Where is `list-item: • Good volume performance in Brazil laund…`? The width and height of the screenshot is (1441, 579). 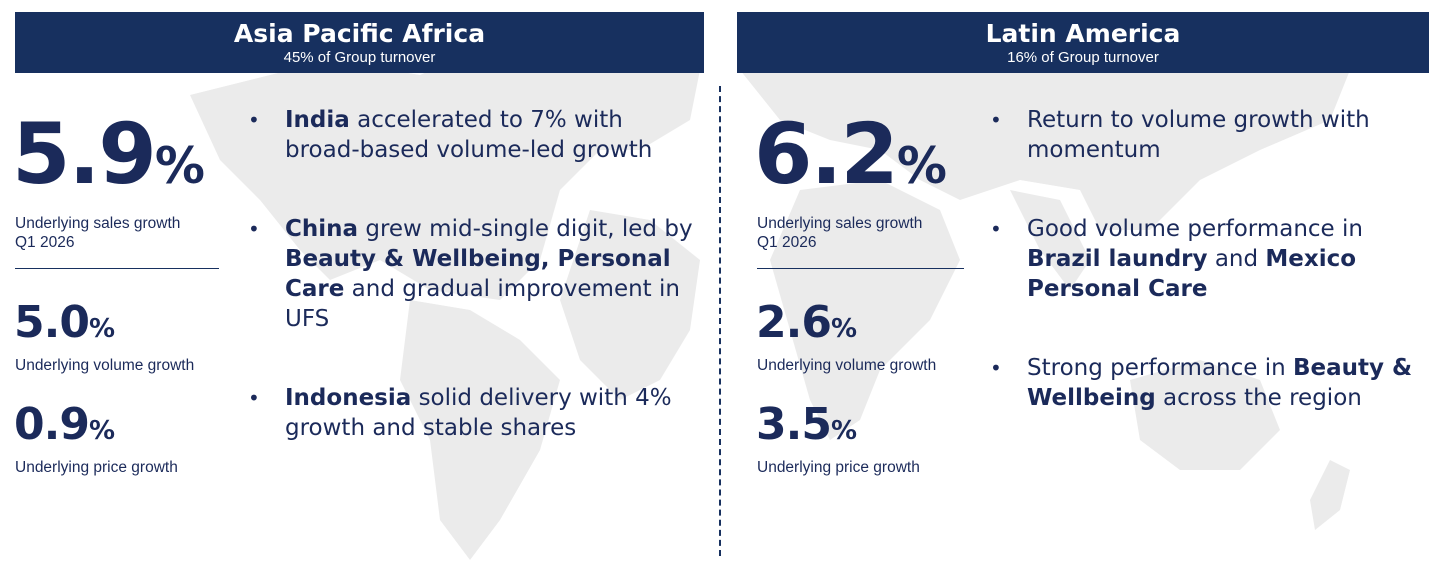
list-item: • Good volume performance in Brazil laund… is located at coordinates (1176, 259).